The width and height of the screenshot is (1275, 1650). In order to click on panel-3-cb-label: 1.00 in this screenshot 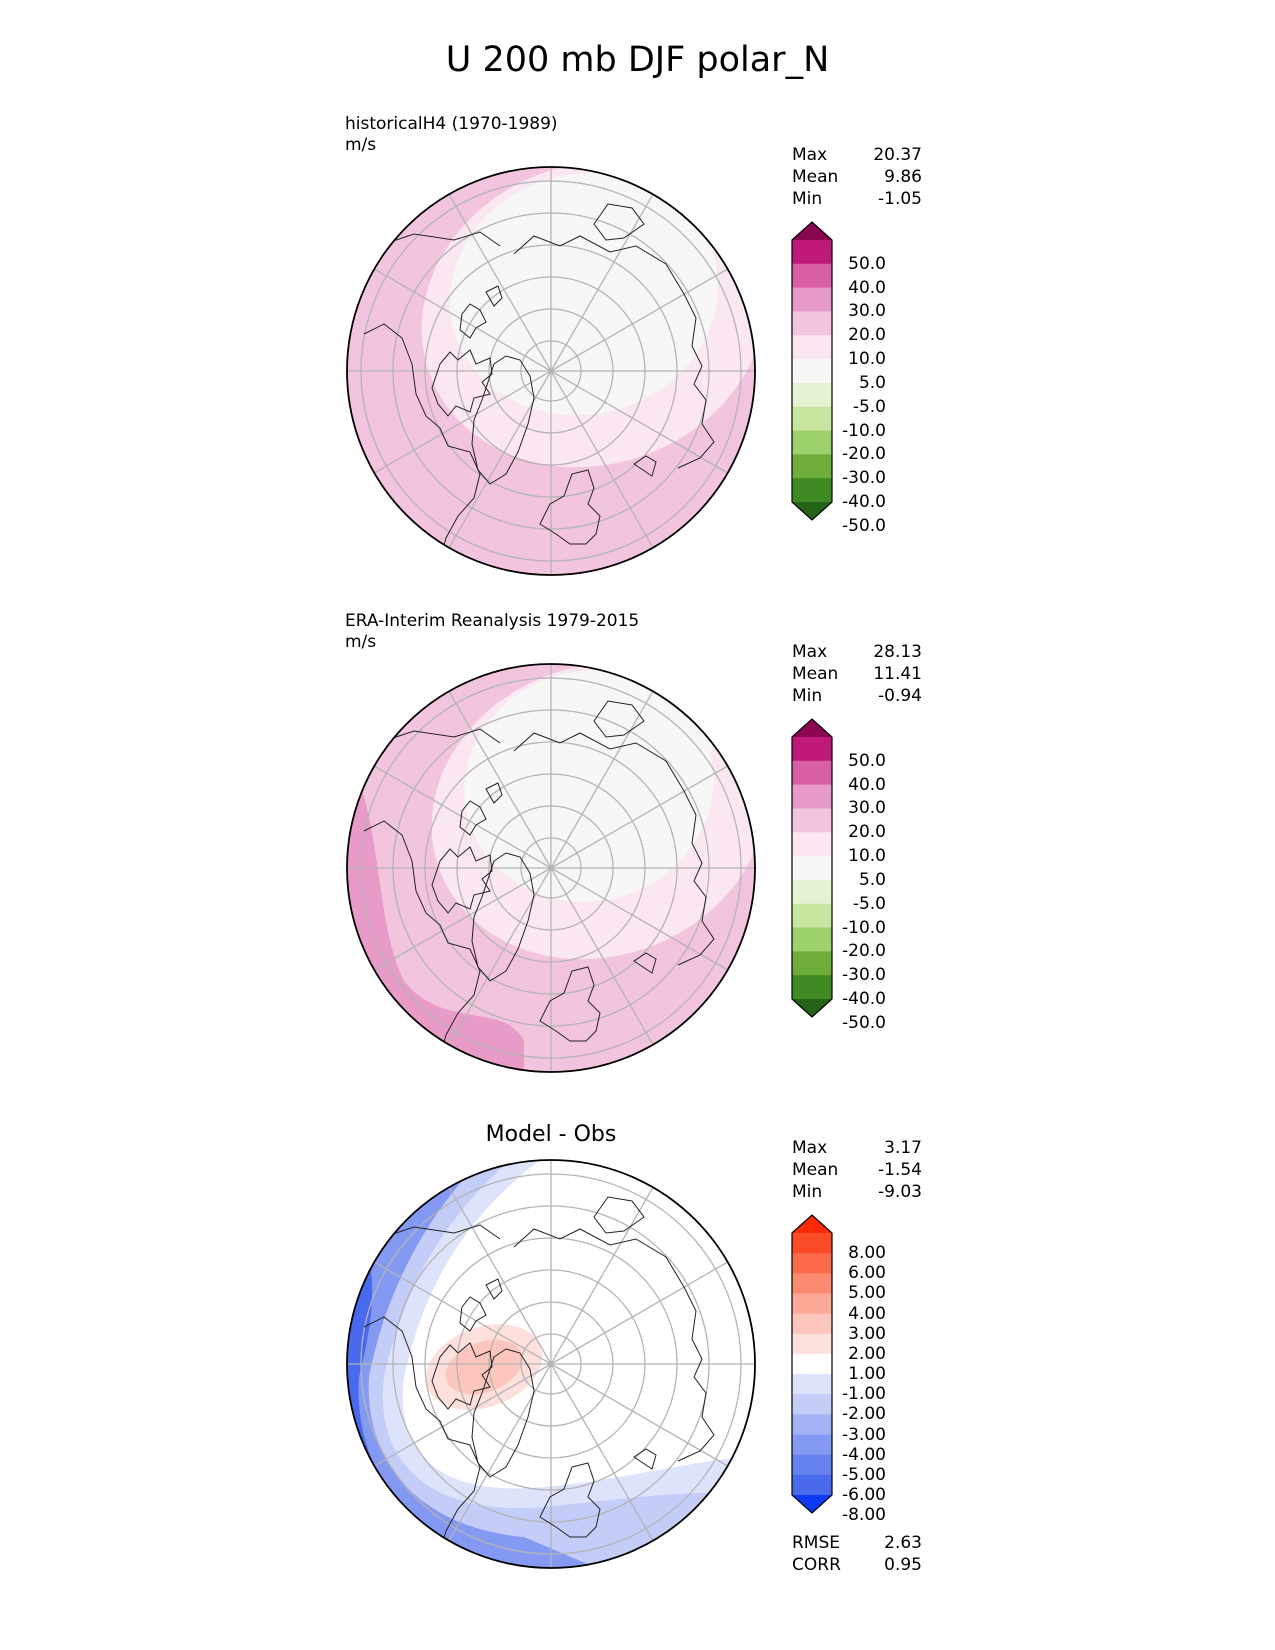, I will do `click(867, 1374)`.